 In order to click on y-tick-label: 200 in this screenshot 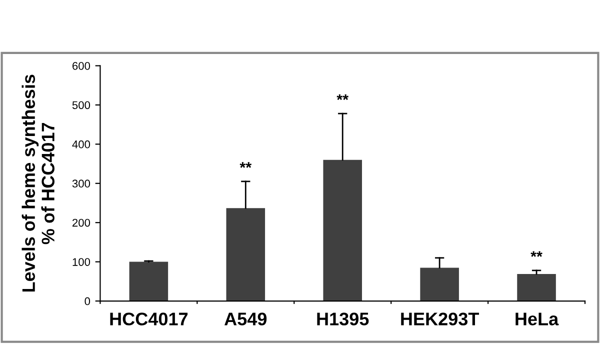, I will do `click(81, 222)`.